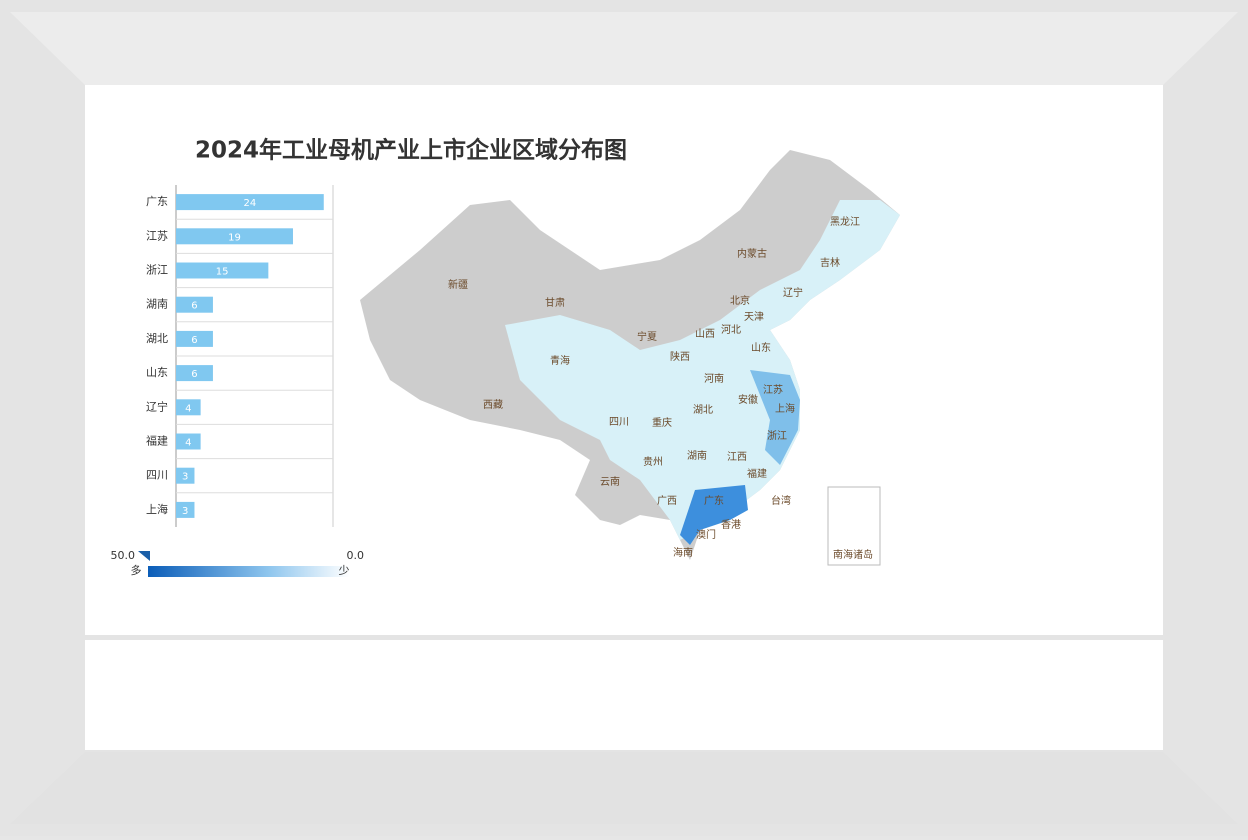 This screenshot has height=840, width=1248. I want to click on y-tick-label: 上海, so click(157, 509).